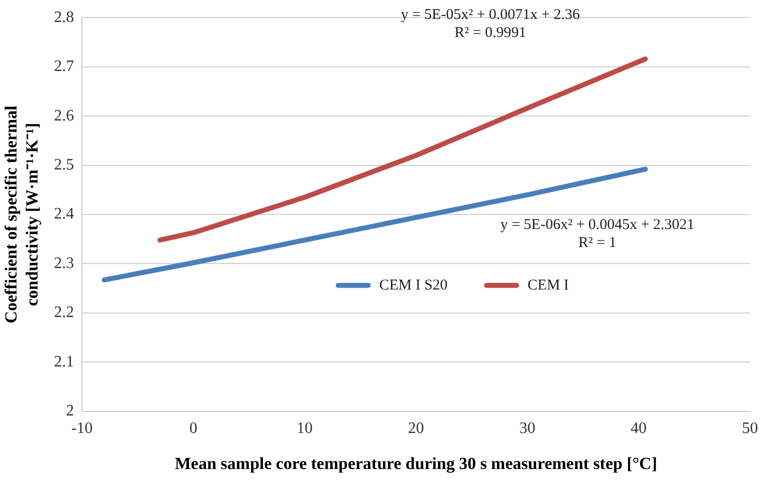 Image resolution: width=766 pixels, height=483 pixels. What do you see at coordinates (597, 234) in the screenshot?
I see `annotation: y = 5E-06x² + 0.0045x + 2.3021 R² = 1` at bounding box center [597, 234].